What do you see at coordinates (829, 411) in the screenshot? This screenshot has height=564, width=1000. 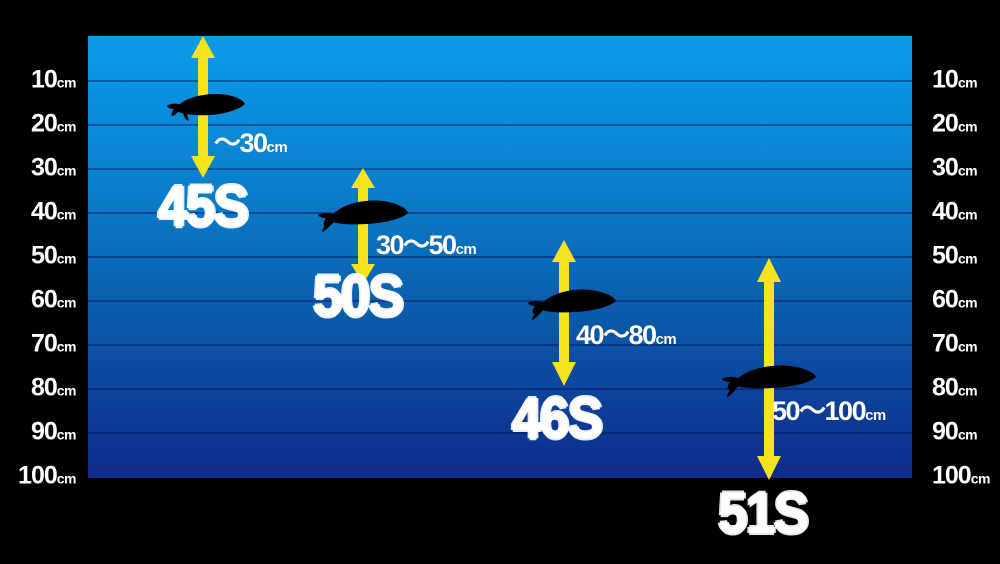 I see `depth-range-label-51s: 50〜100cm` at bounding box center [829, 411].